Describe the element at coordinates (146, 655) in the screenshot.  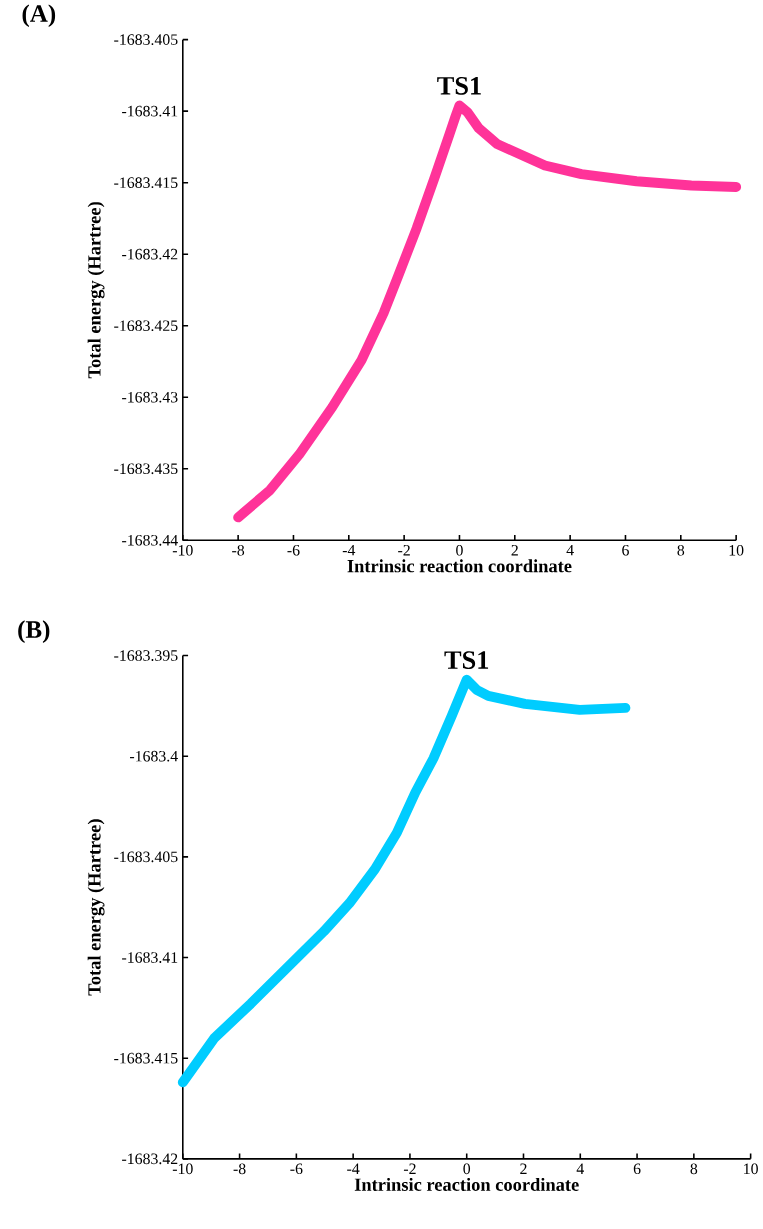
I see `y-tick-label: -1683.395` at that location.